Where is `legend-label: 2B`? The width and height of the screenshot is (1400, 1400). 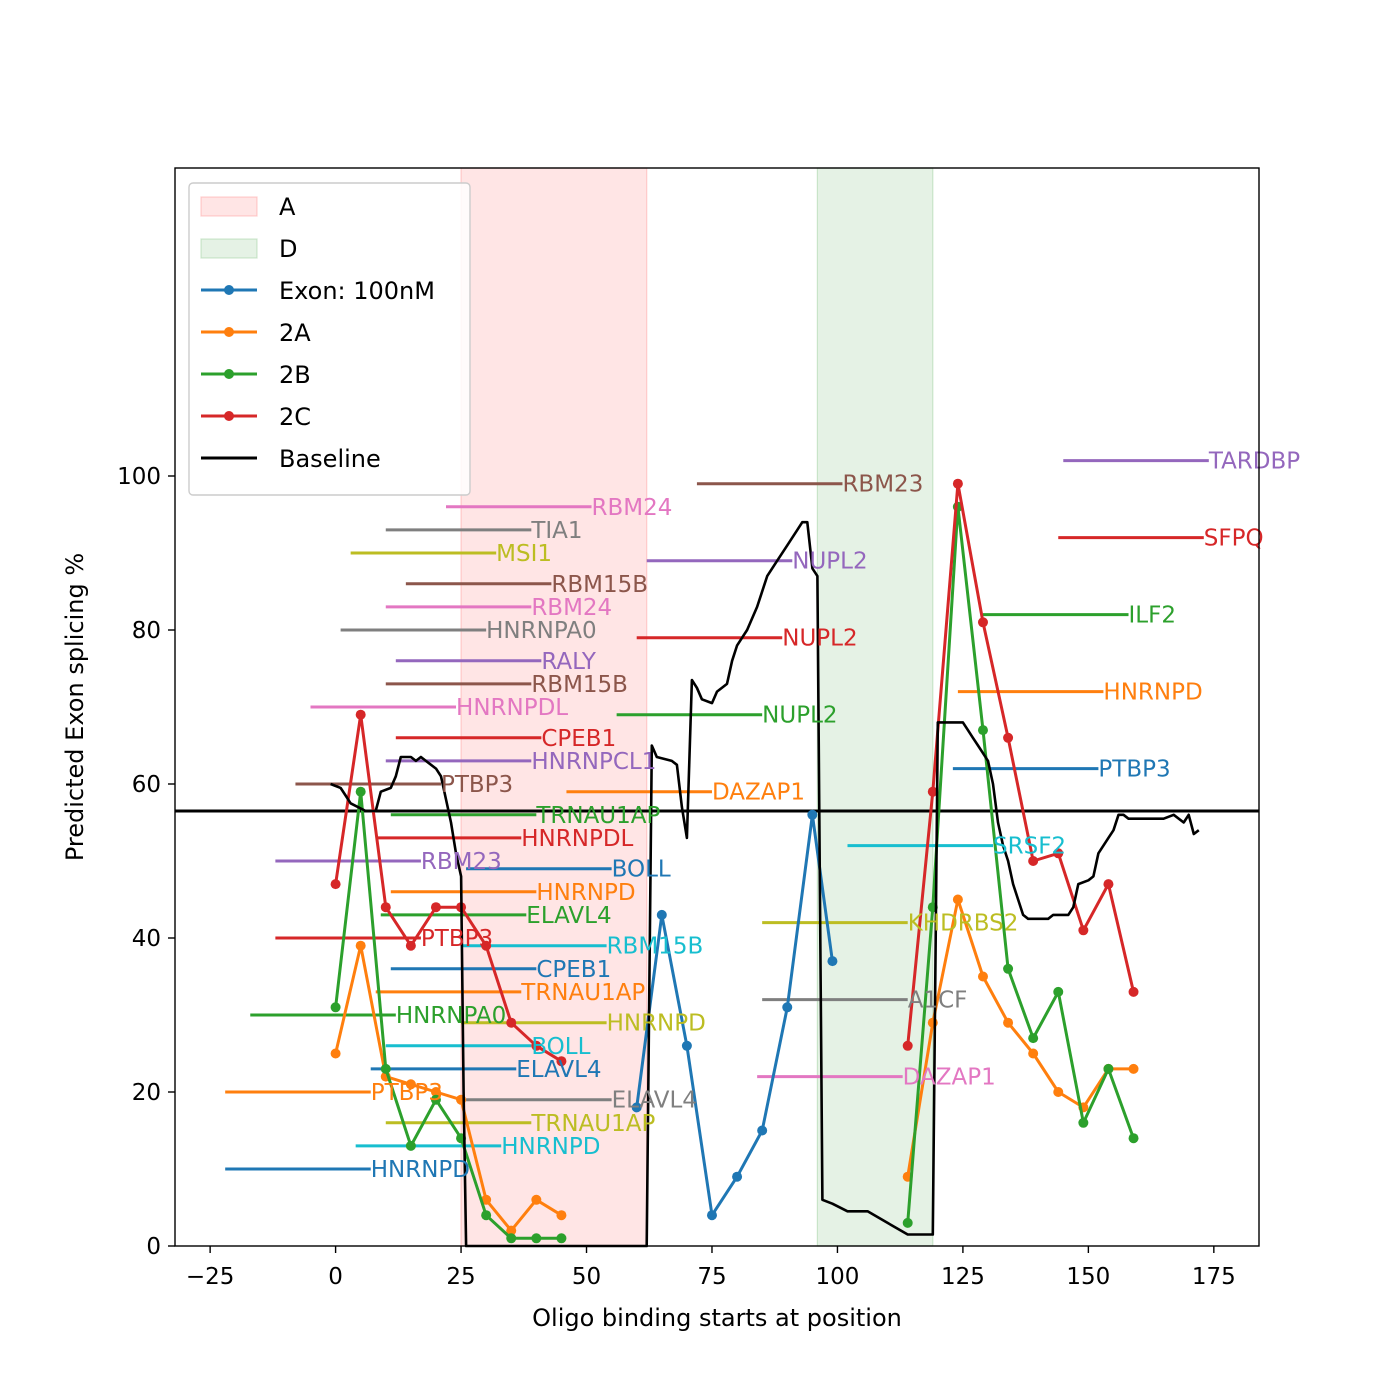 legend-label: 2B is located at coordinates (295, 375).